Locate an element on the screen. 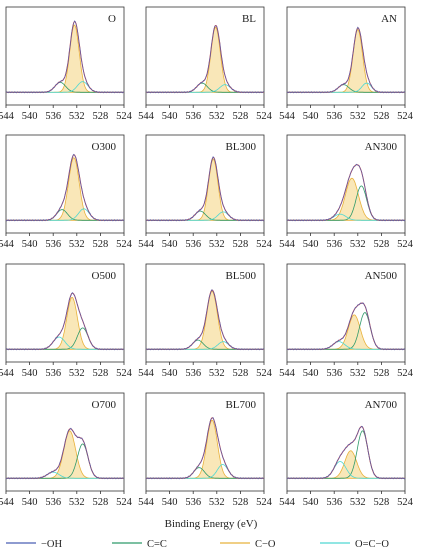  panel-title: O700 is located at coordinates (104, 405).